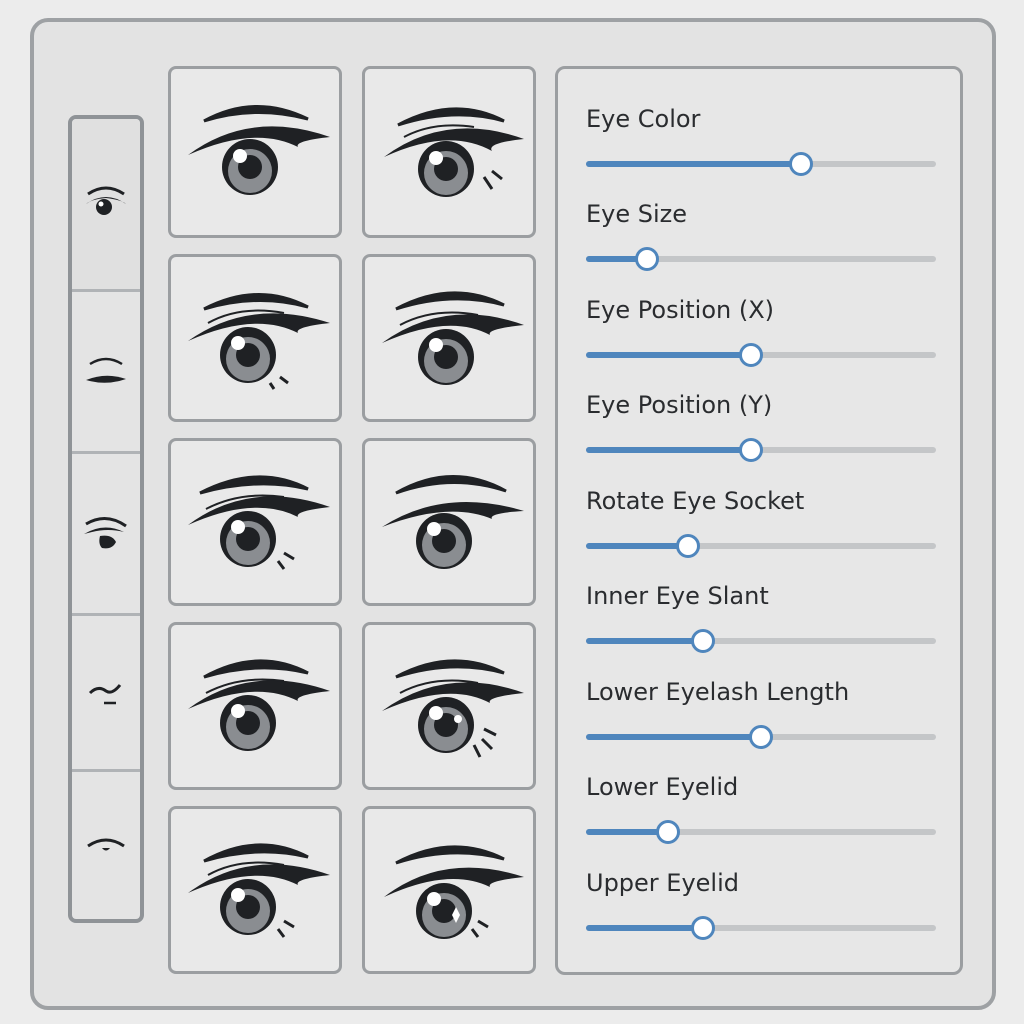 The width and height of the screenshot is (1024, 1024). I want to click on slider-label: Lower Eyelash Length, so click(718, 692).